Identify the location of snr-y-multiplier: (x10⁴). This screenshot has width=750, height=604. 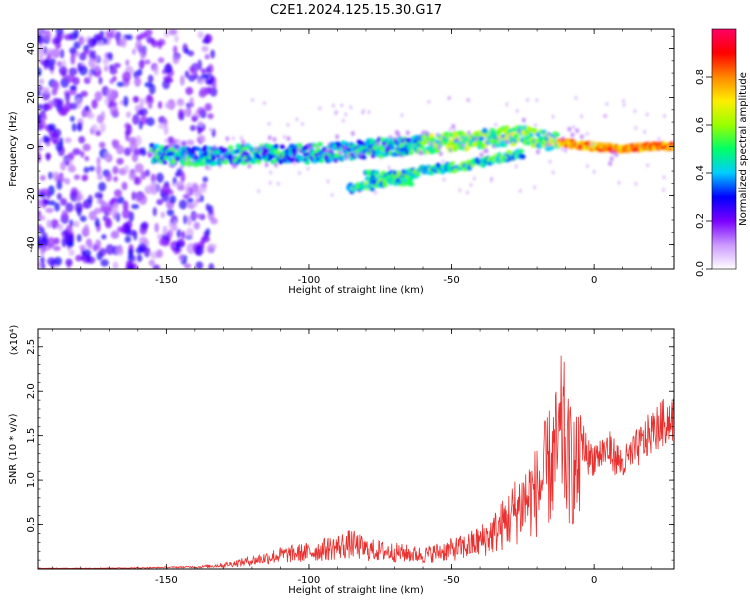
(14, 340).